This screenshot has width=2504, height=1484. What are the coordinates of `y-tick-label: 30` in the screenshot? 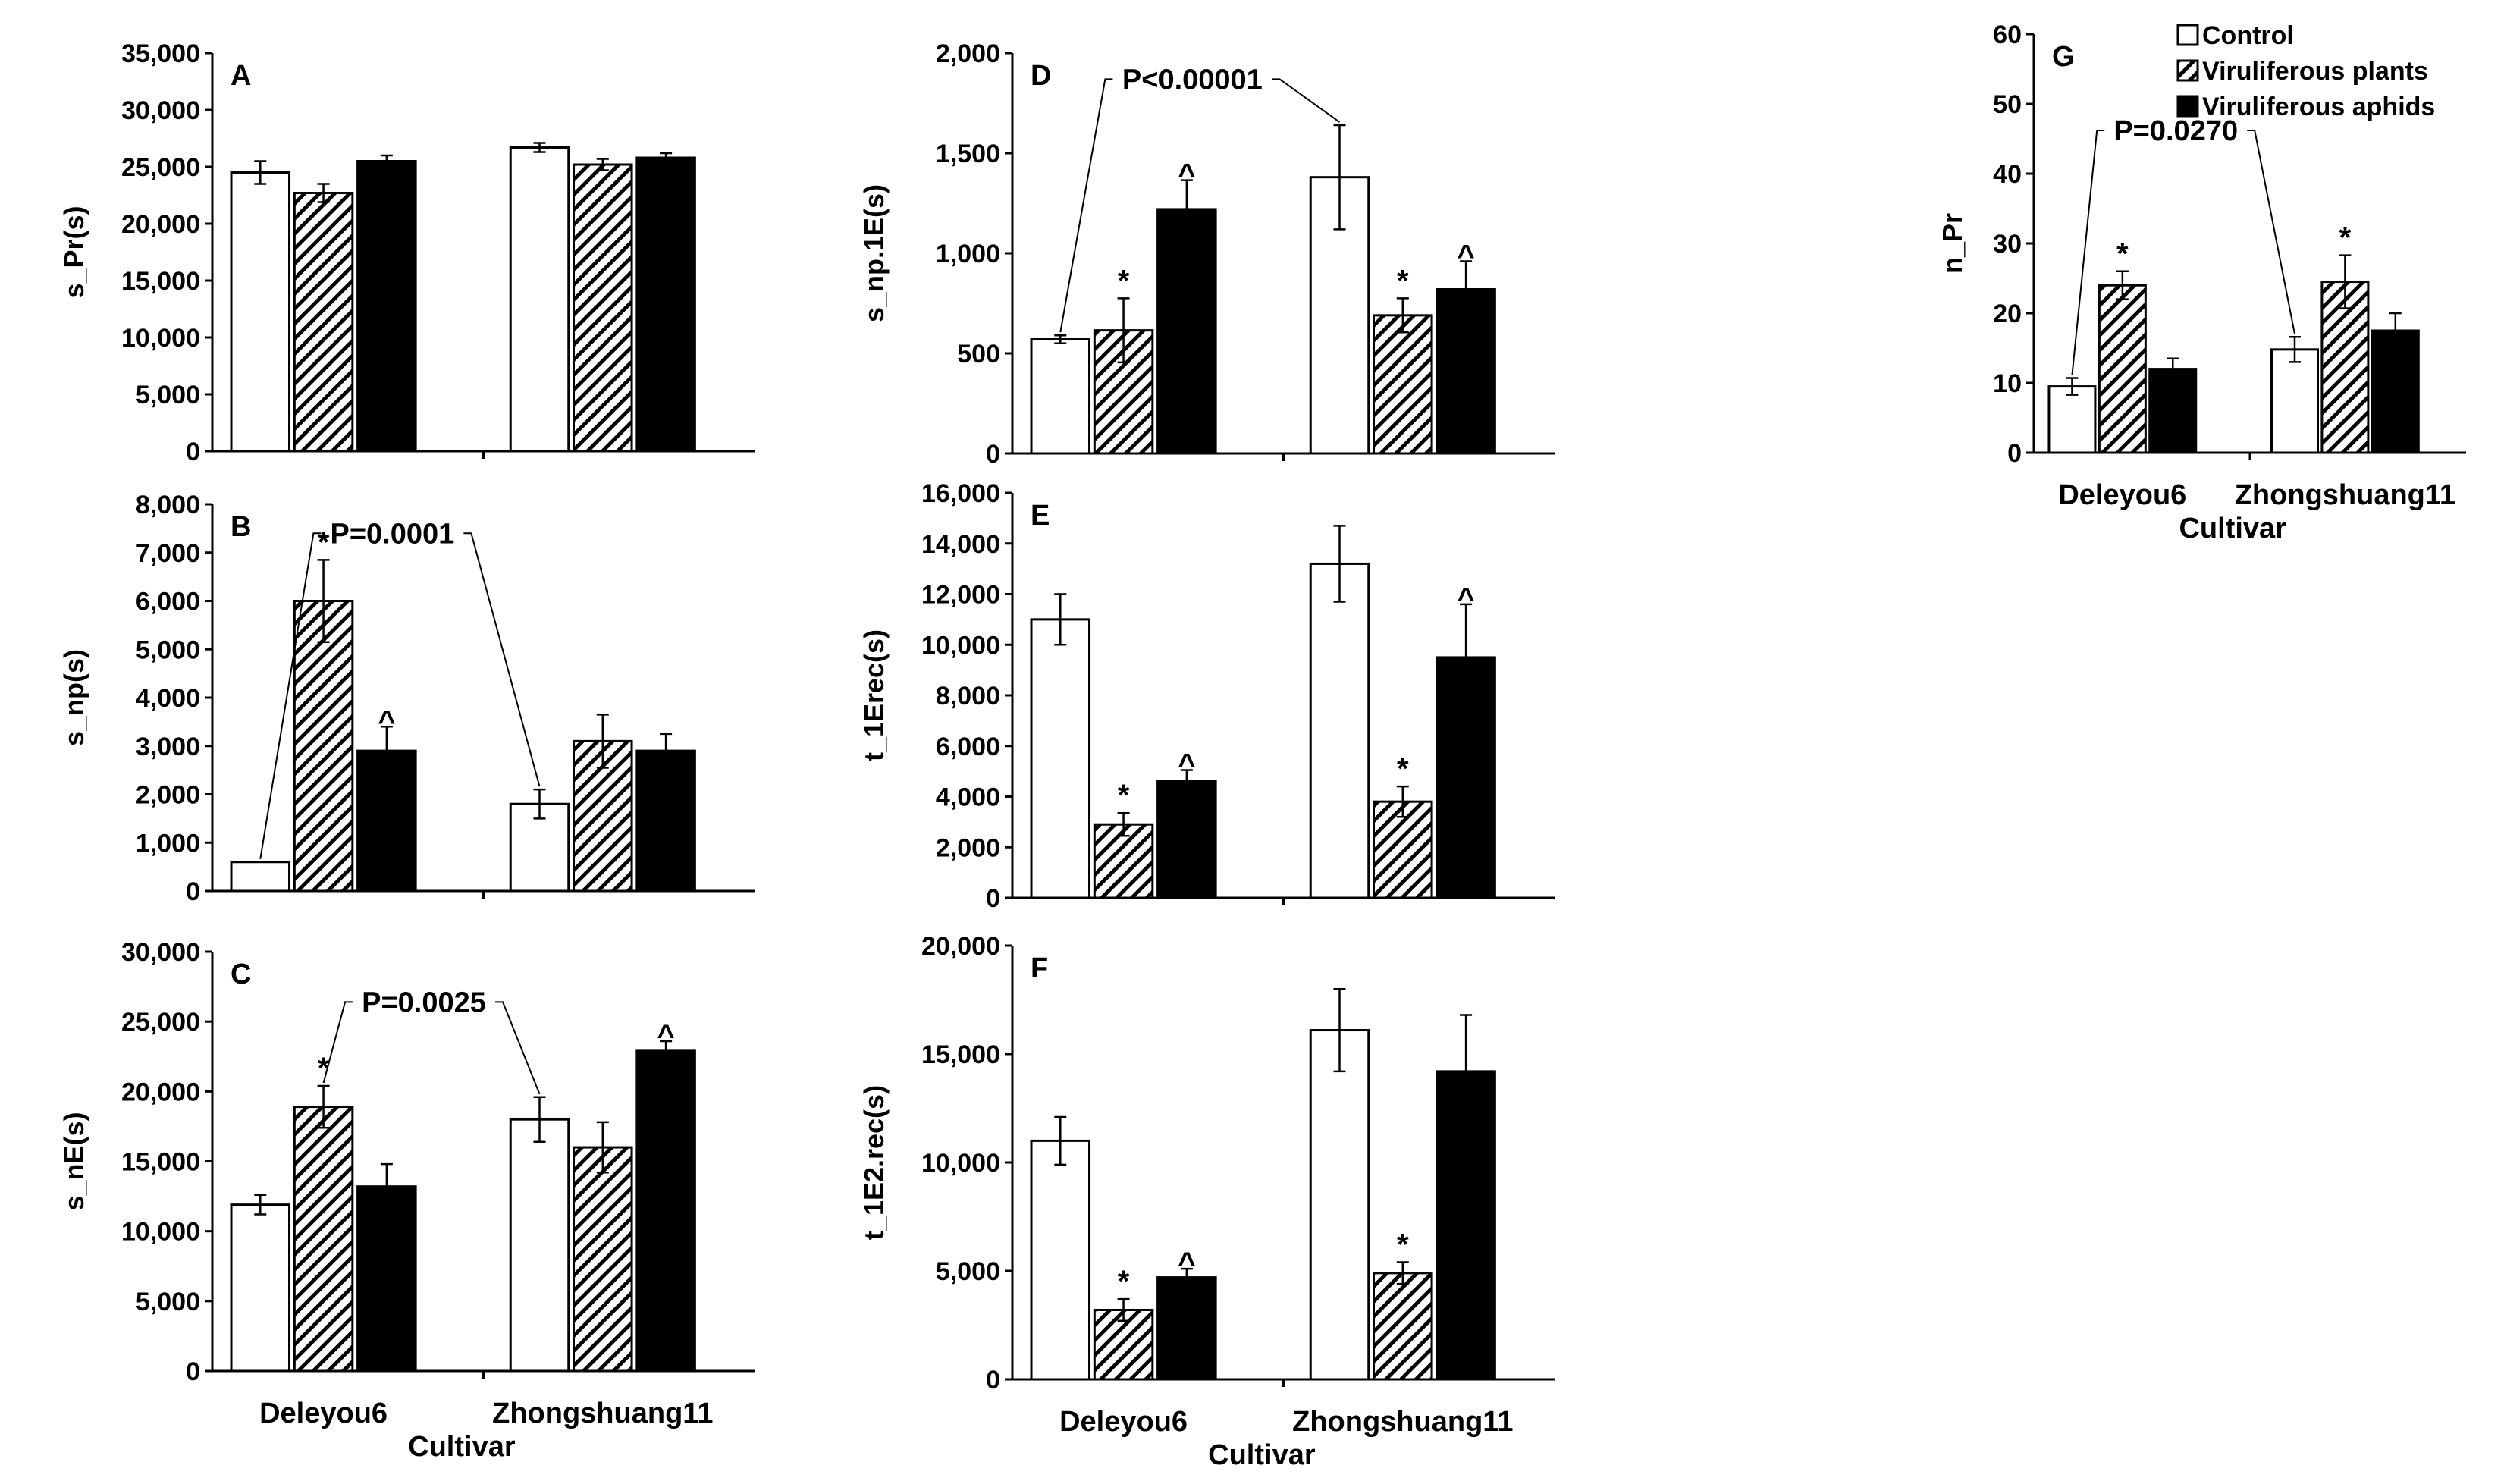 It's located at (2008, 244).